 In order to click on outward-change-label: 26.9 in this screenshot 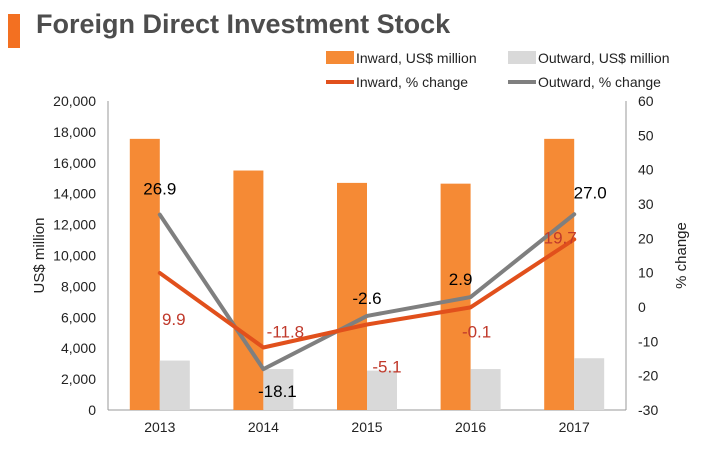, I will do `click(159, 189)`.